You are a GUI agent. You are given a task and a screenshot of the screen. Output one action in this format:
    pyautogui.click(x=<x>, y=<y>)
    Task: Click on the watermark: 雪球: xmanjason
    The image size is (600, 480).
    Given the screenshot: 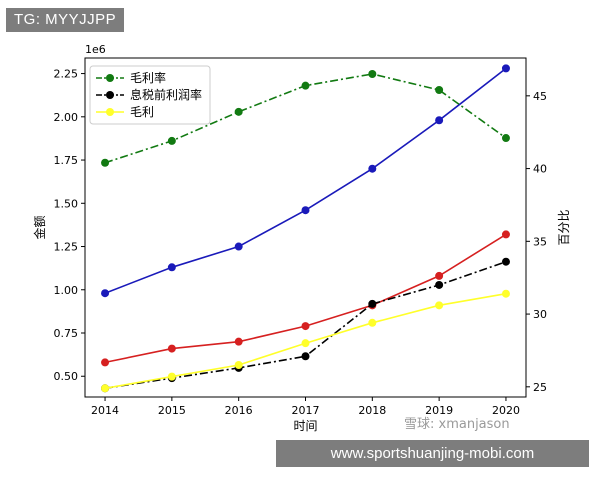 What is the action you would take?
    pyautogui.click(x=457, y=424)
    